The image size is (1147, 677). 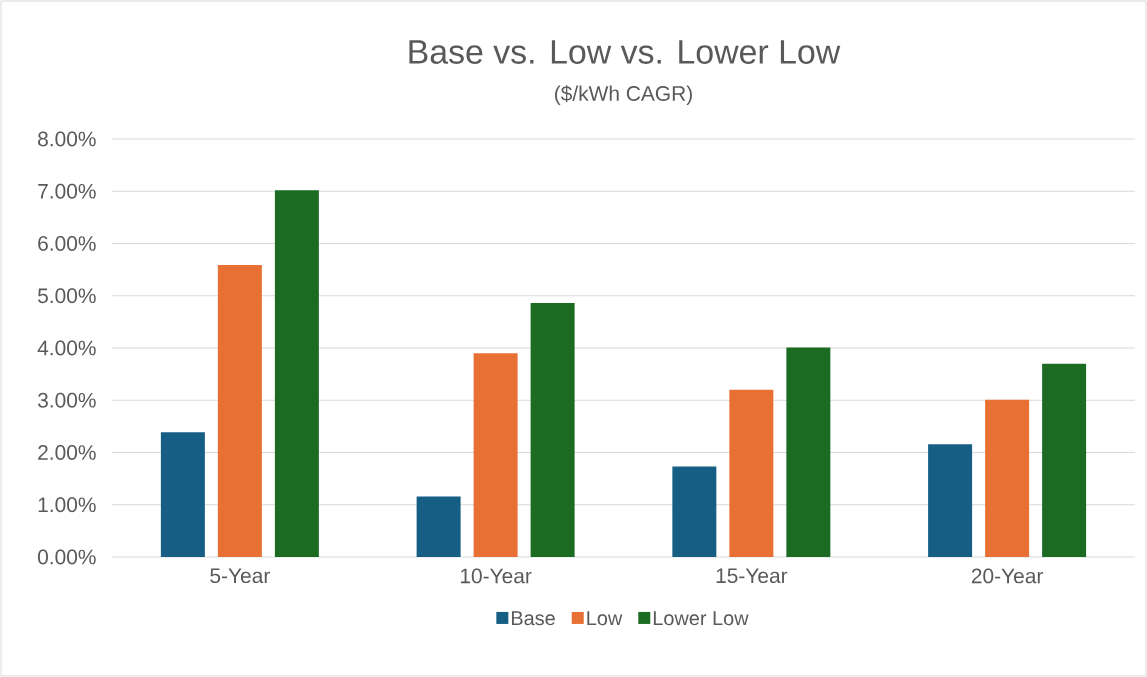 I want to click on y-tick-label: 3.00%, so click(x=66, y=400).